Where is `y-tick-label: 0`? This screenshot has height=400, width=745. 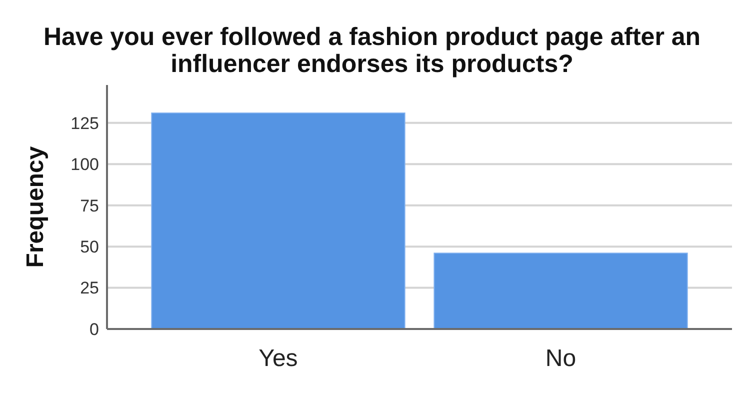 y-tick-label: 0 is located at coordinates (94, 329).